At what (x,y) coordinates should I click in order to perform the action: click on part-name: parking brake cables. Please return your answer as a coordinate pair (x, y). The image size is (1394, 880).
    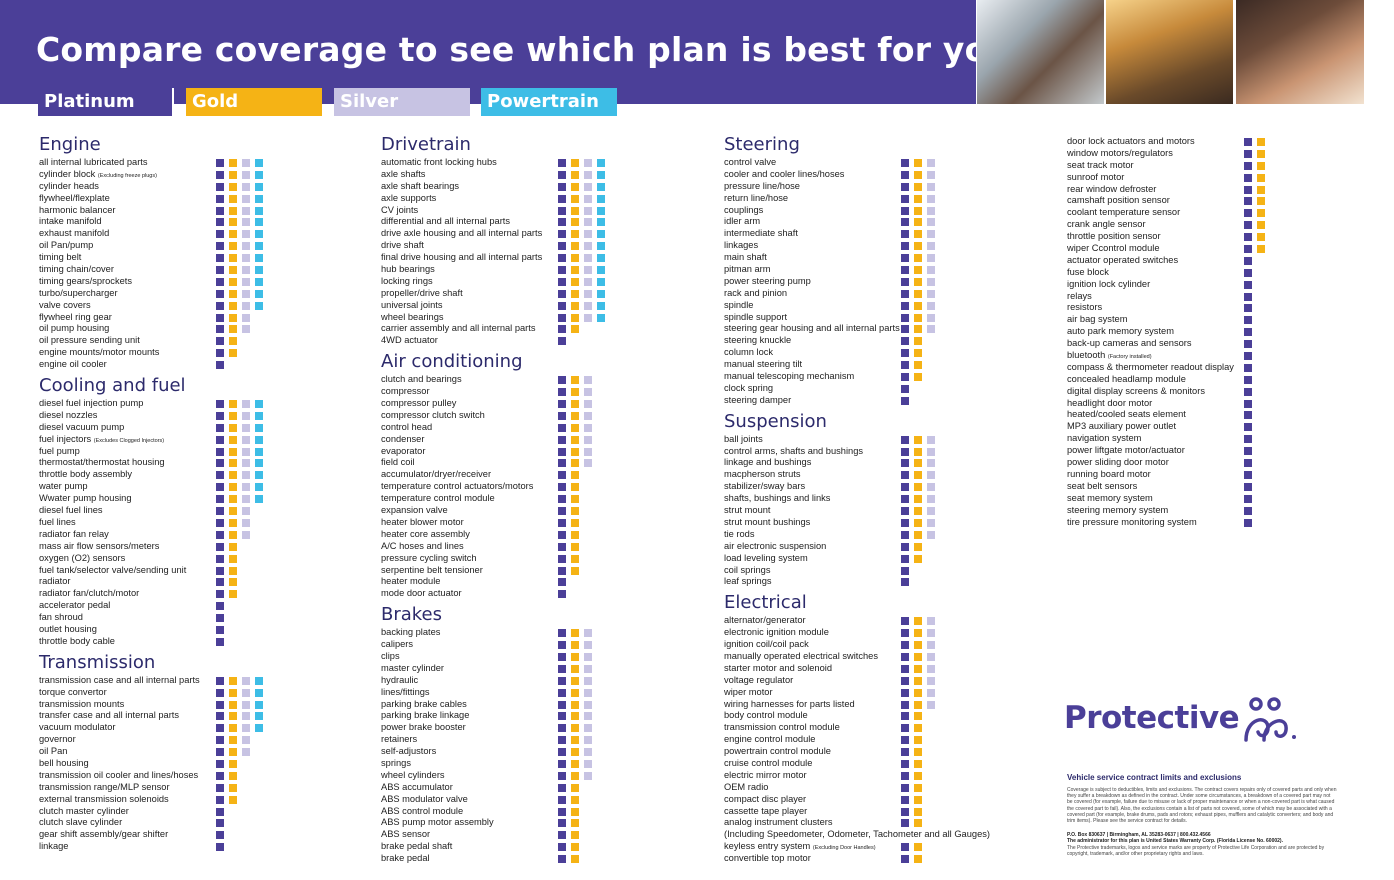
    Looking at the image, I should click on (424, 703).